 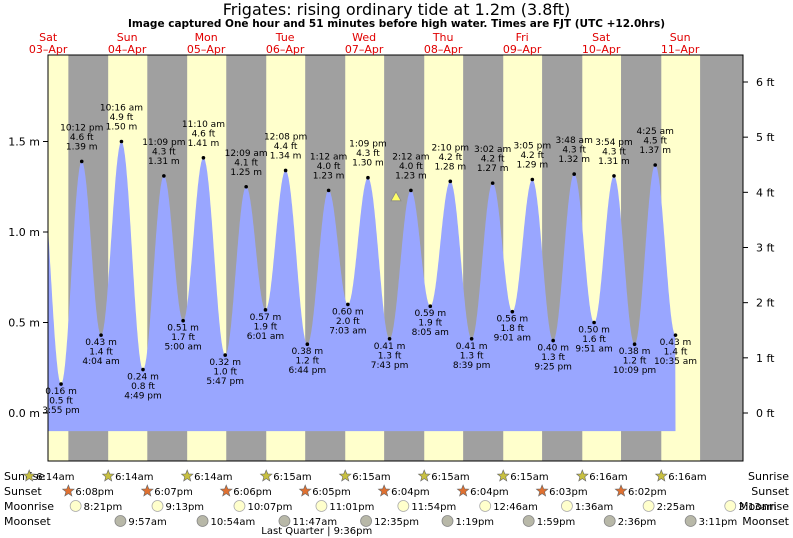 I want to click on tide-extreme-label: 1.4 ft, so click(x=101, y=353).